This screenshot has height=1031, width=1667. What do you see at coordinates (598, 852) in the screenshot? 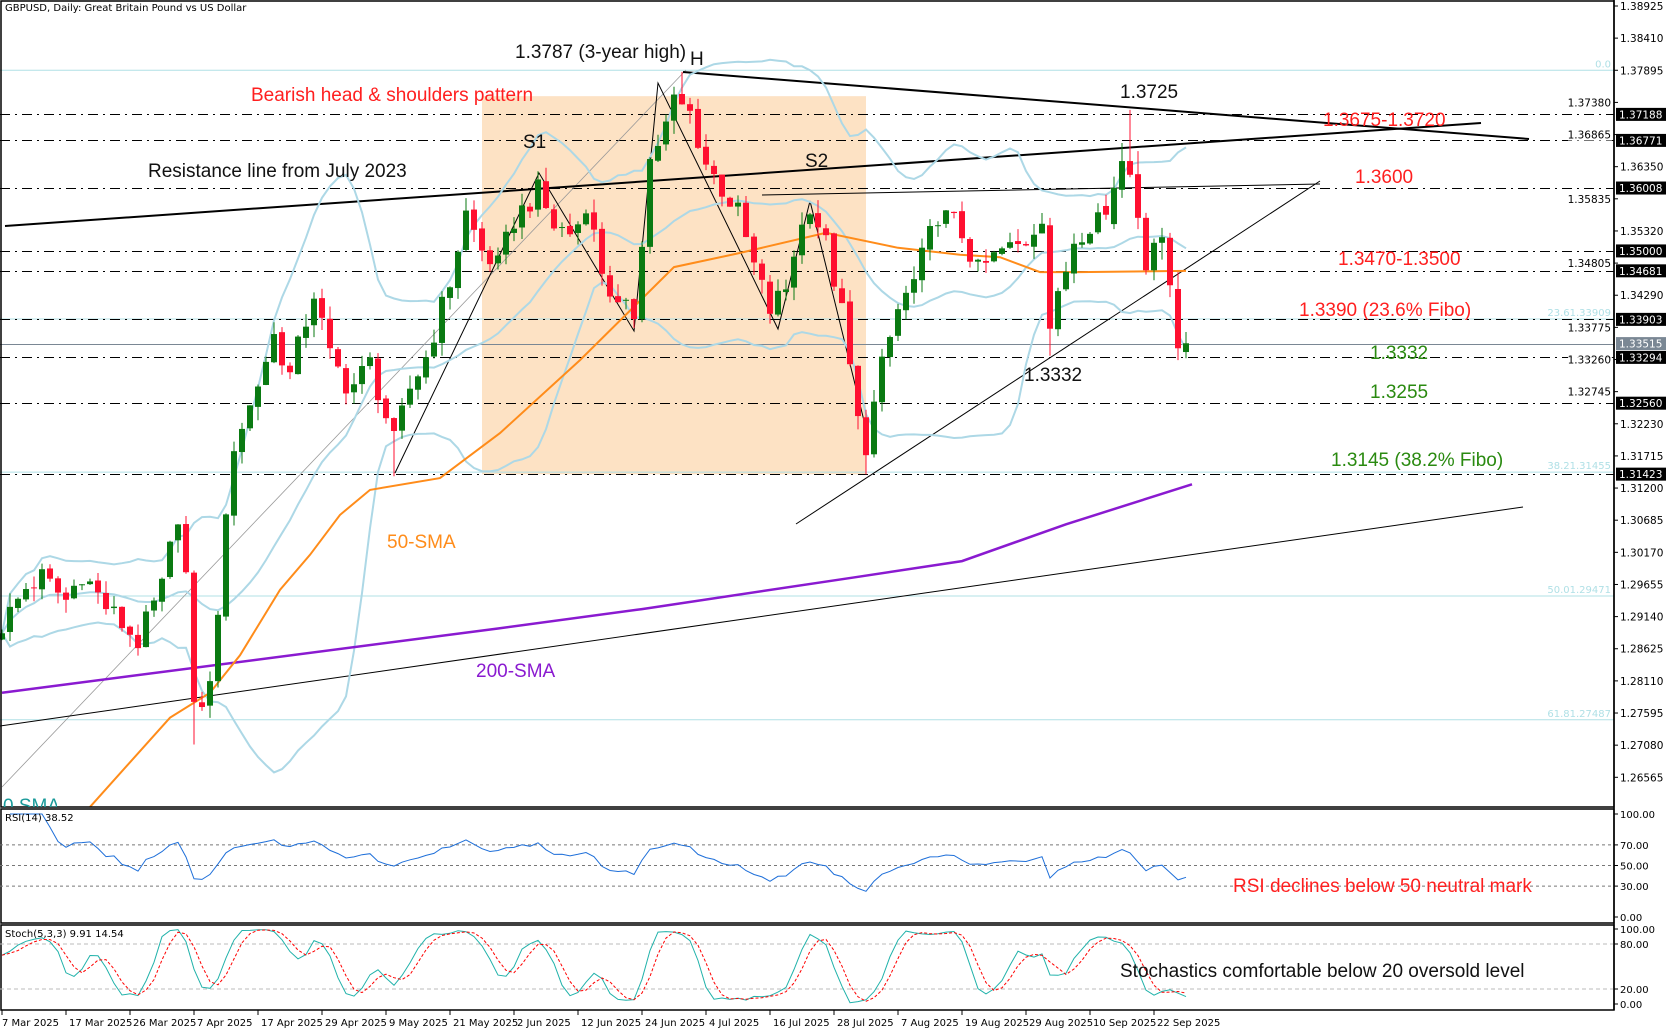
I see `rsi-line` at bounding box center [598, 852].